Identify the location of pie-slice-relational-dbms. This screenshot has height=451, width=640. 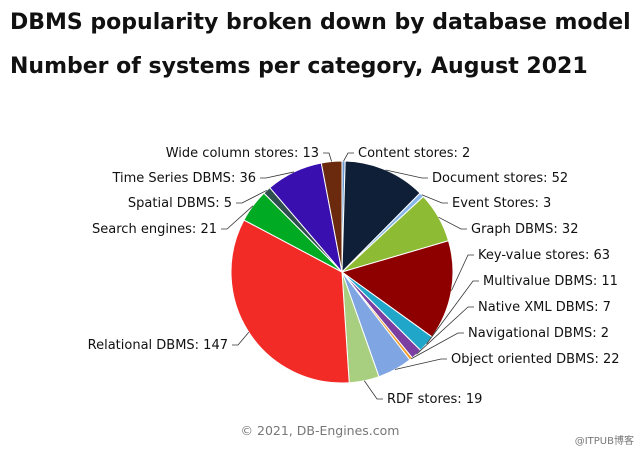
(290, 301).